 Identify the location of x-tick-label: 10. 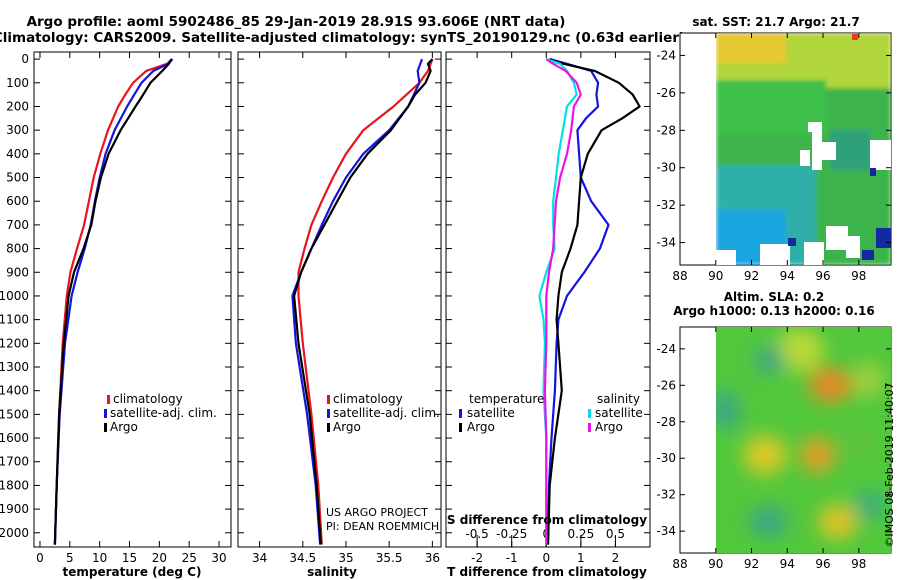
(99, 558).